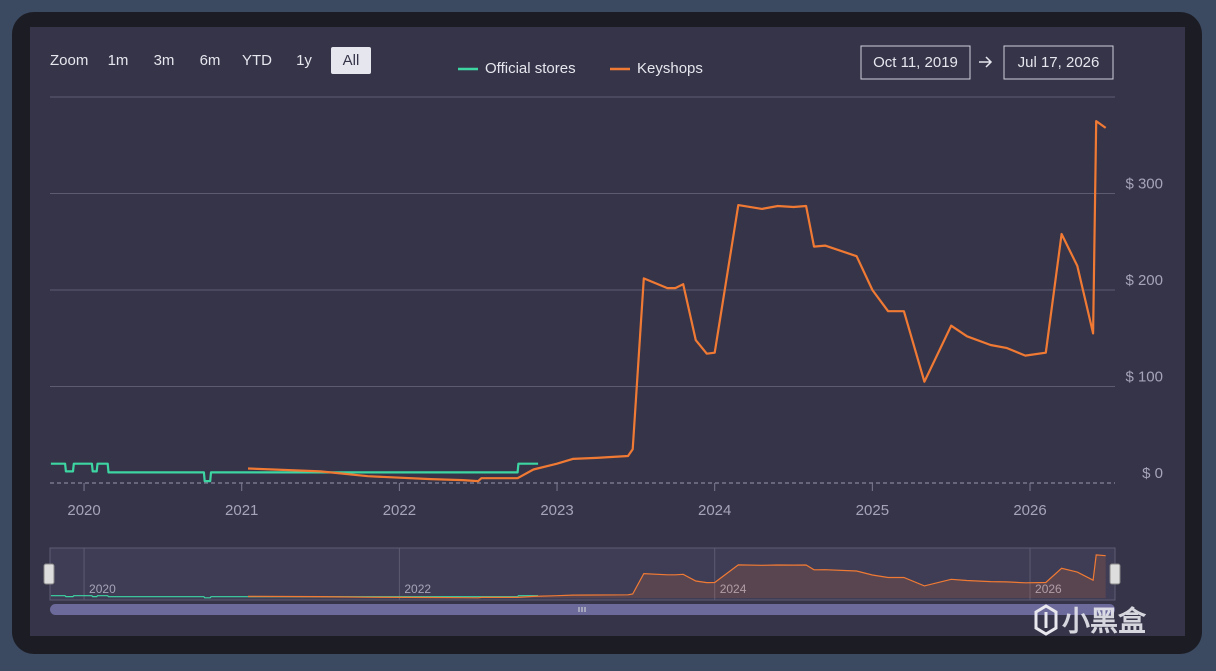  I want to click on zoom-button-active, so click(351, 60).